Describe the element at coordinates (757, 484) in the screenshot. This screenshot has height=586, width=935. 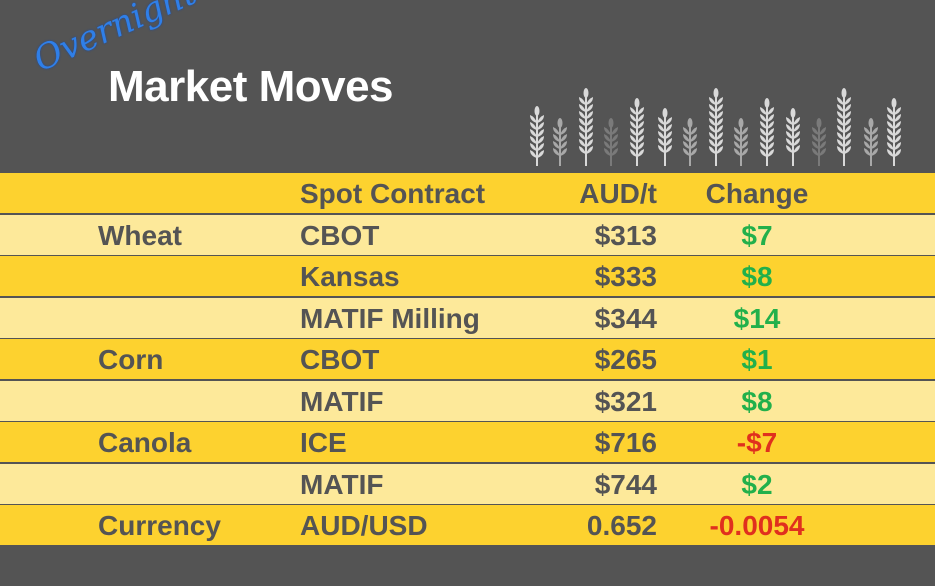
I see `change-cell: $2` at that location.